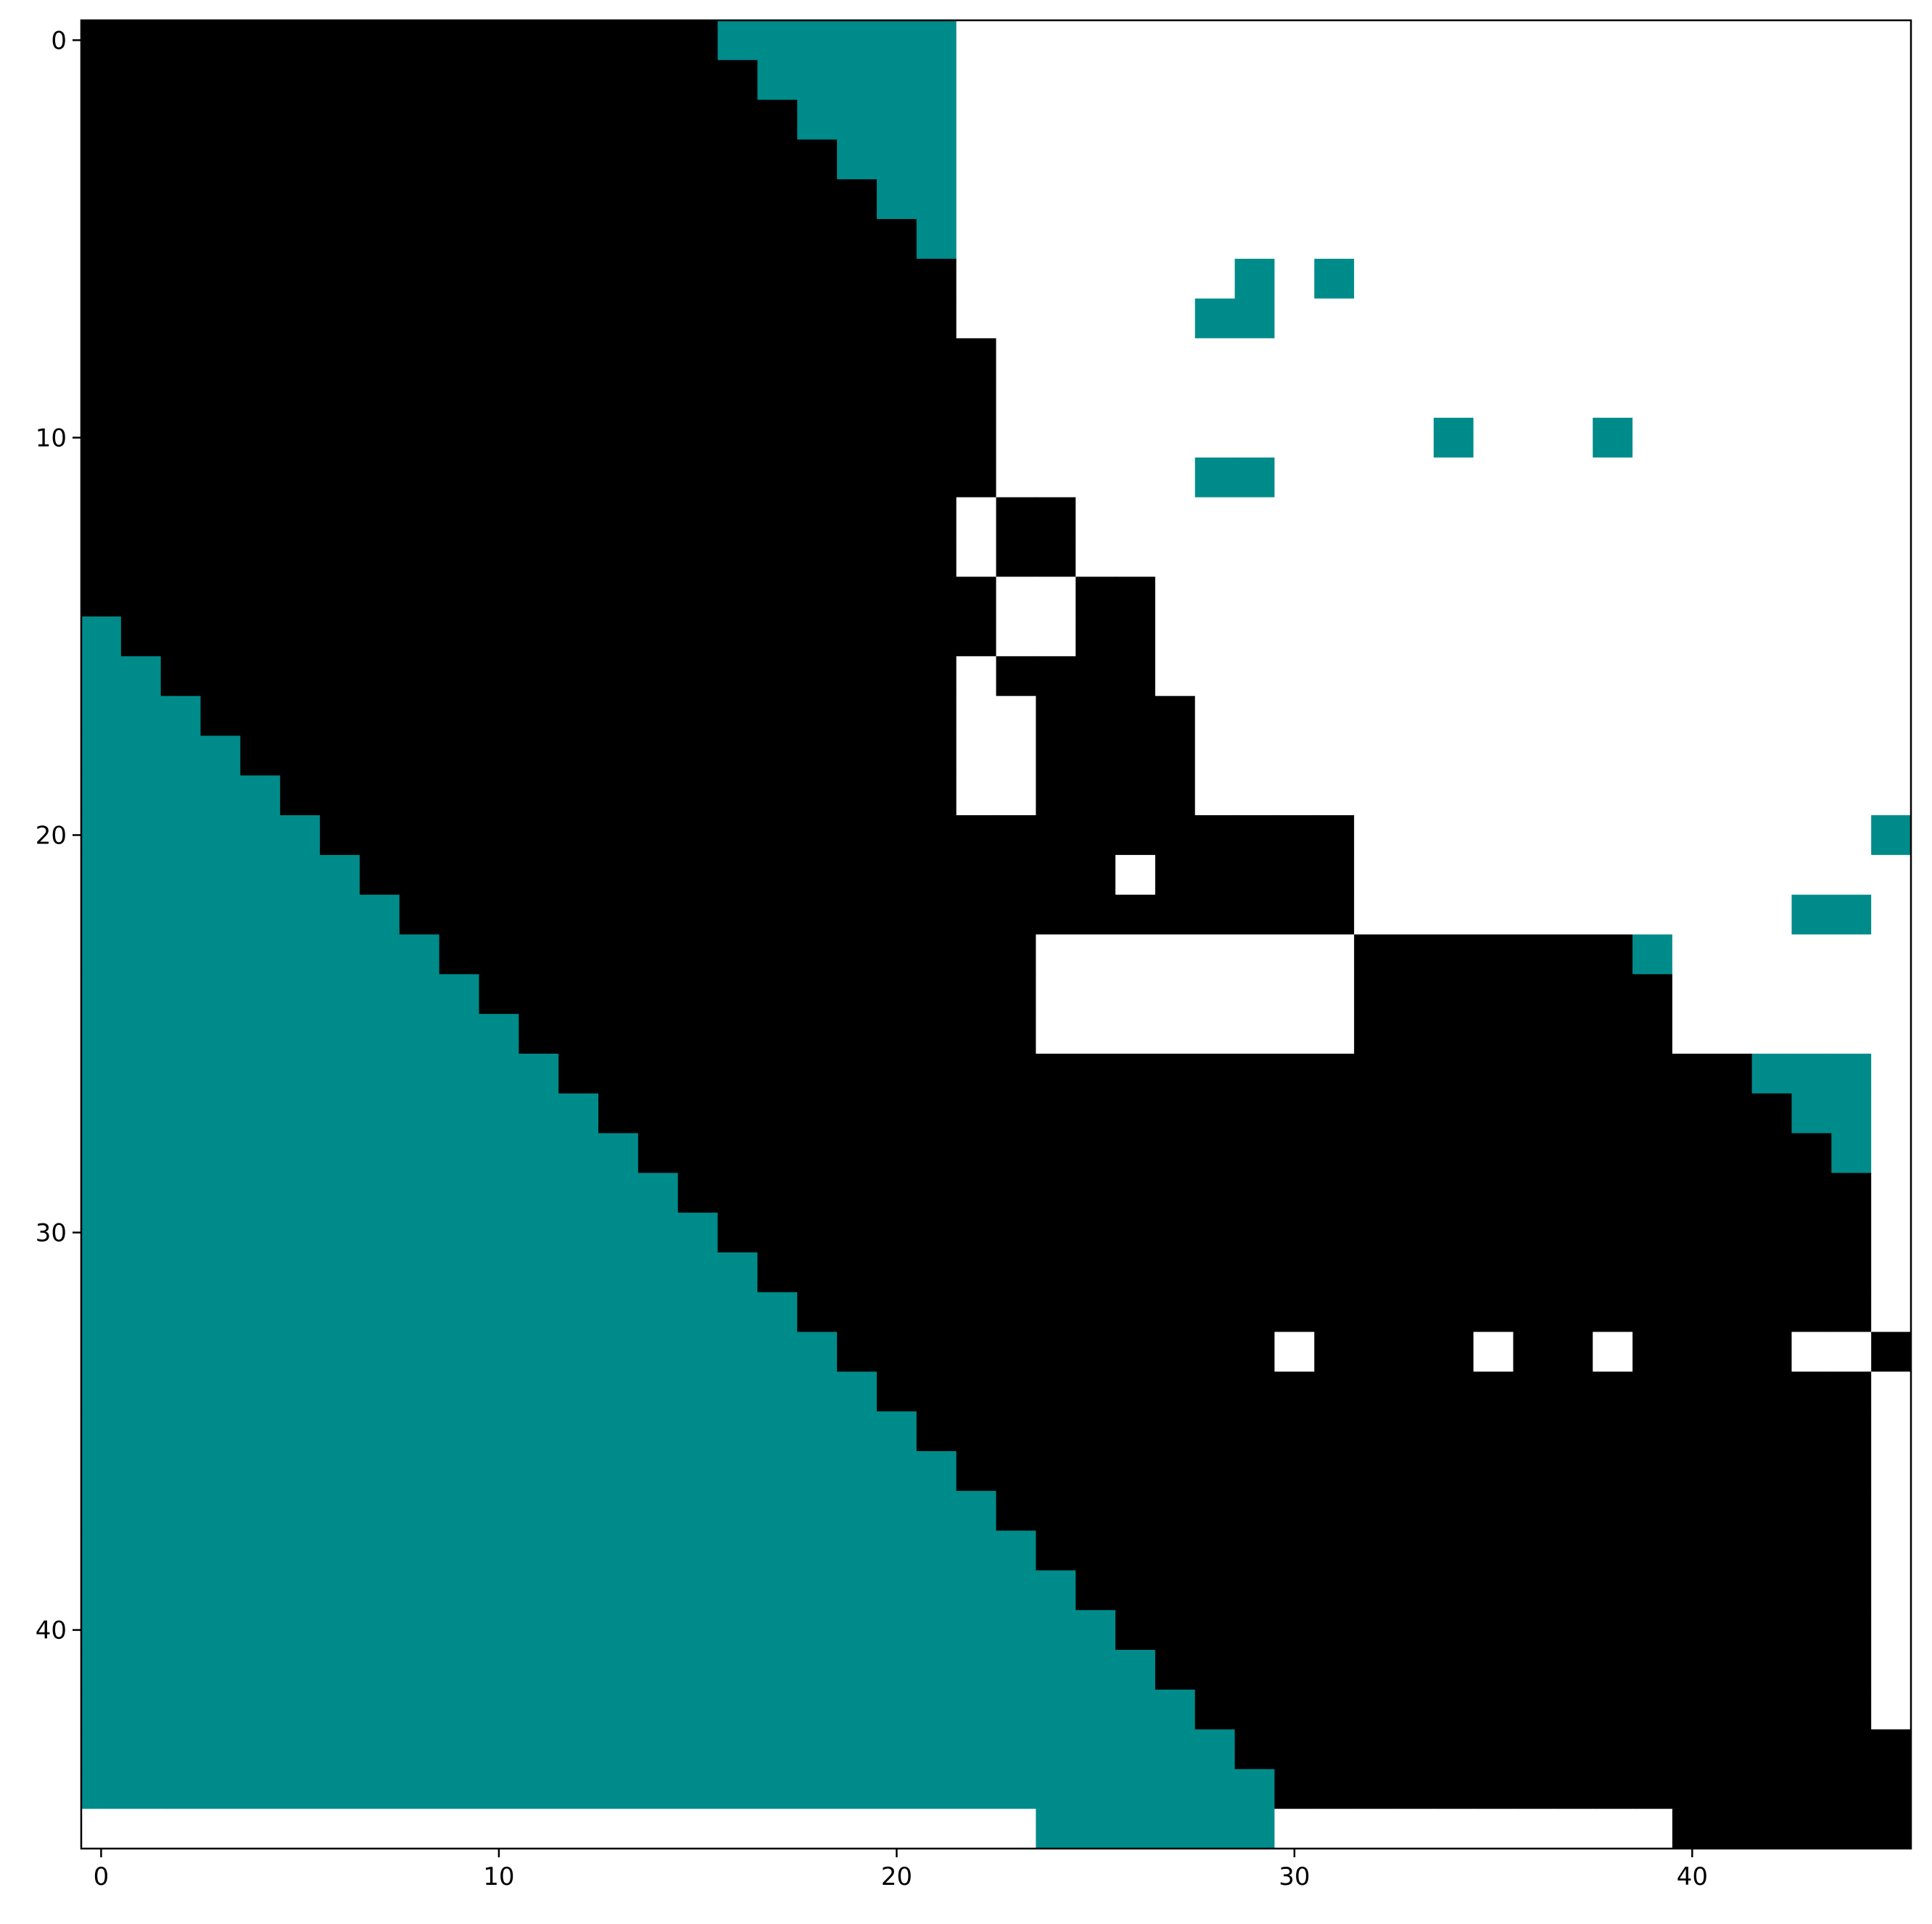 This screenshot has height=1924, width=1932. Describe the element at coordinates (1692, 1876) in the screenshot. I see `x-tick-label: 40` at that location.